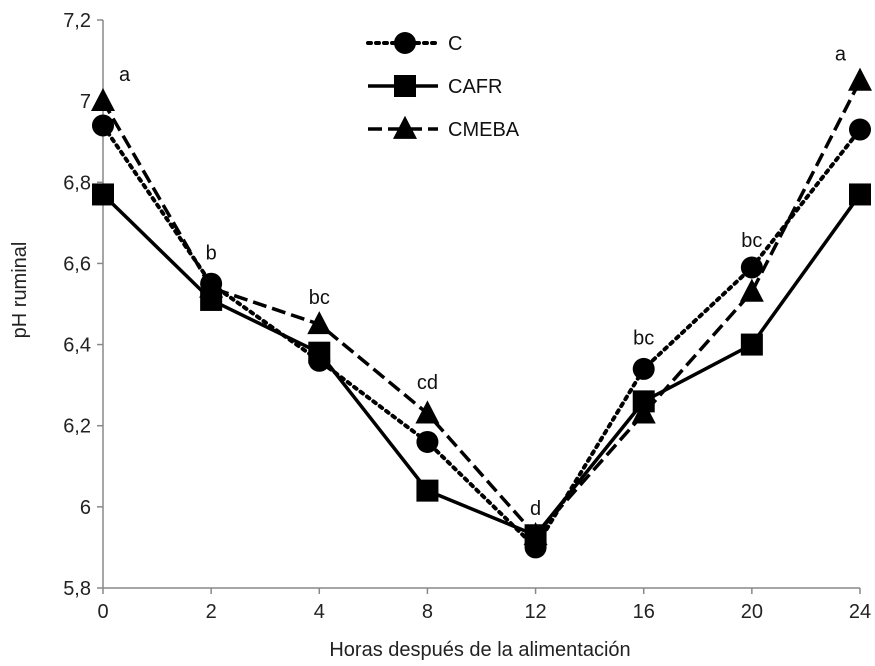  What do you see at coordinates (211, 612) in the screenshot?
I see `x-tick-label: 2` at bounding box center [211, 612].